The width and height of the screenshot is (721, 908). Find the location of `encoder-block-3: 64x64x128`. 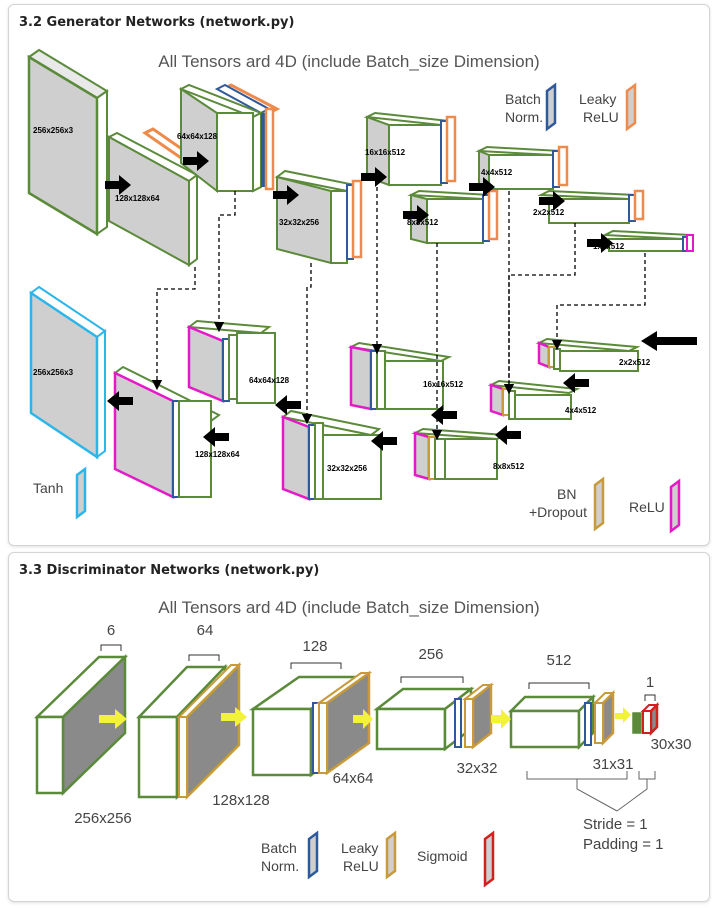

encoder-block-3: 64x64x128 is located at coordinates (229, 138).